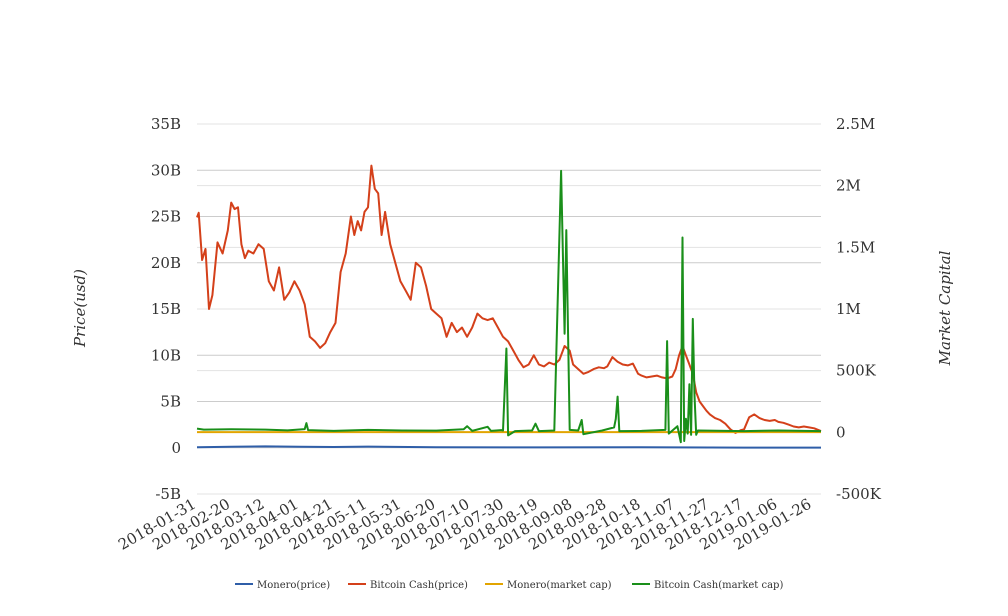  What do you see at coordinates (855, 247) in the screenshot?
I see `right-tick-label: 1.5M` at bounding box center [855, 247].